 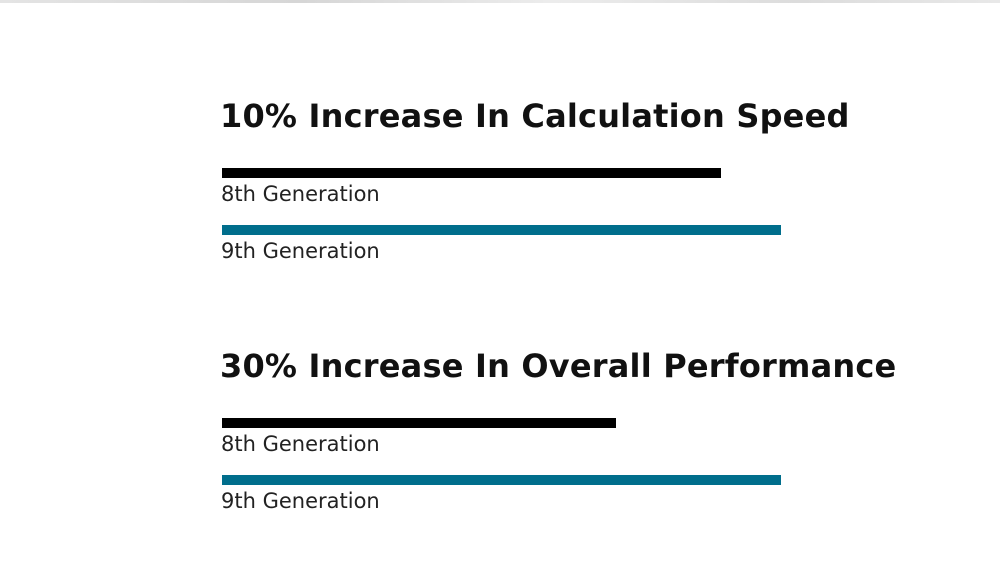 I want to click on chart-title: 30% Increase In Overall Performance, so click(x=558, y=366).